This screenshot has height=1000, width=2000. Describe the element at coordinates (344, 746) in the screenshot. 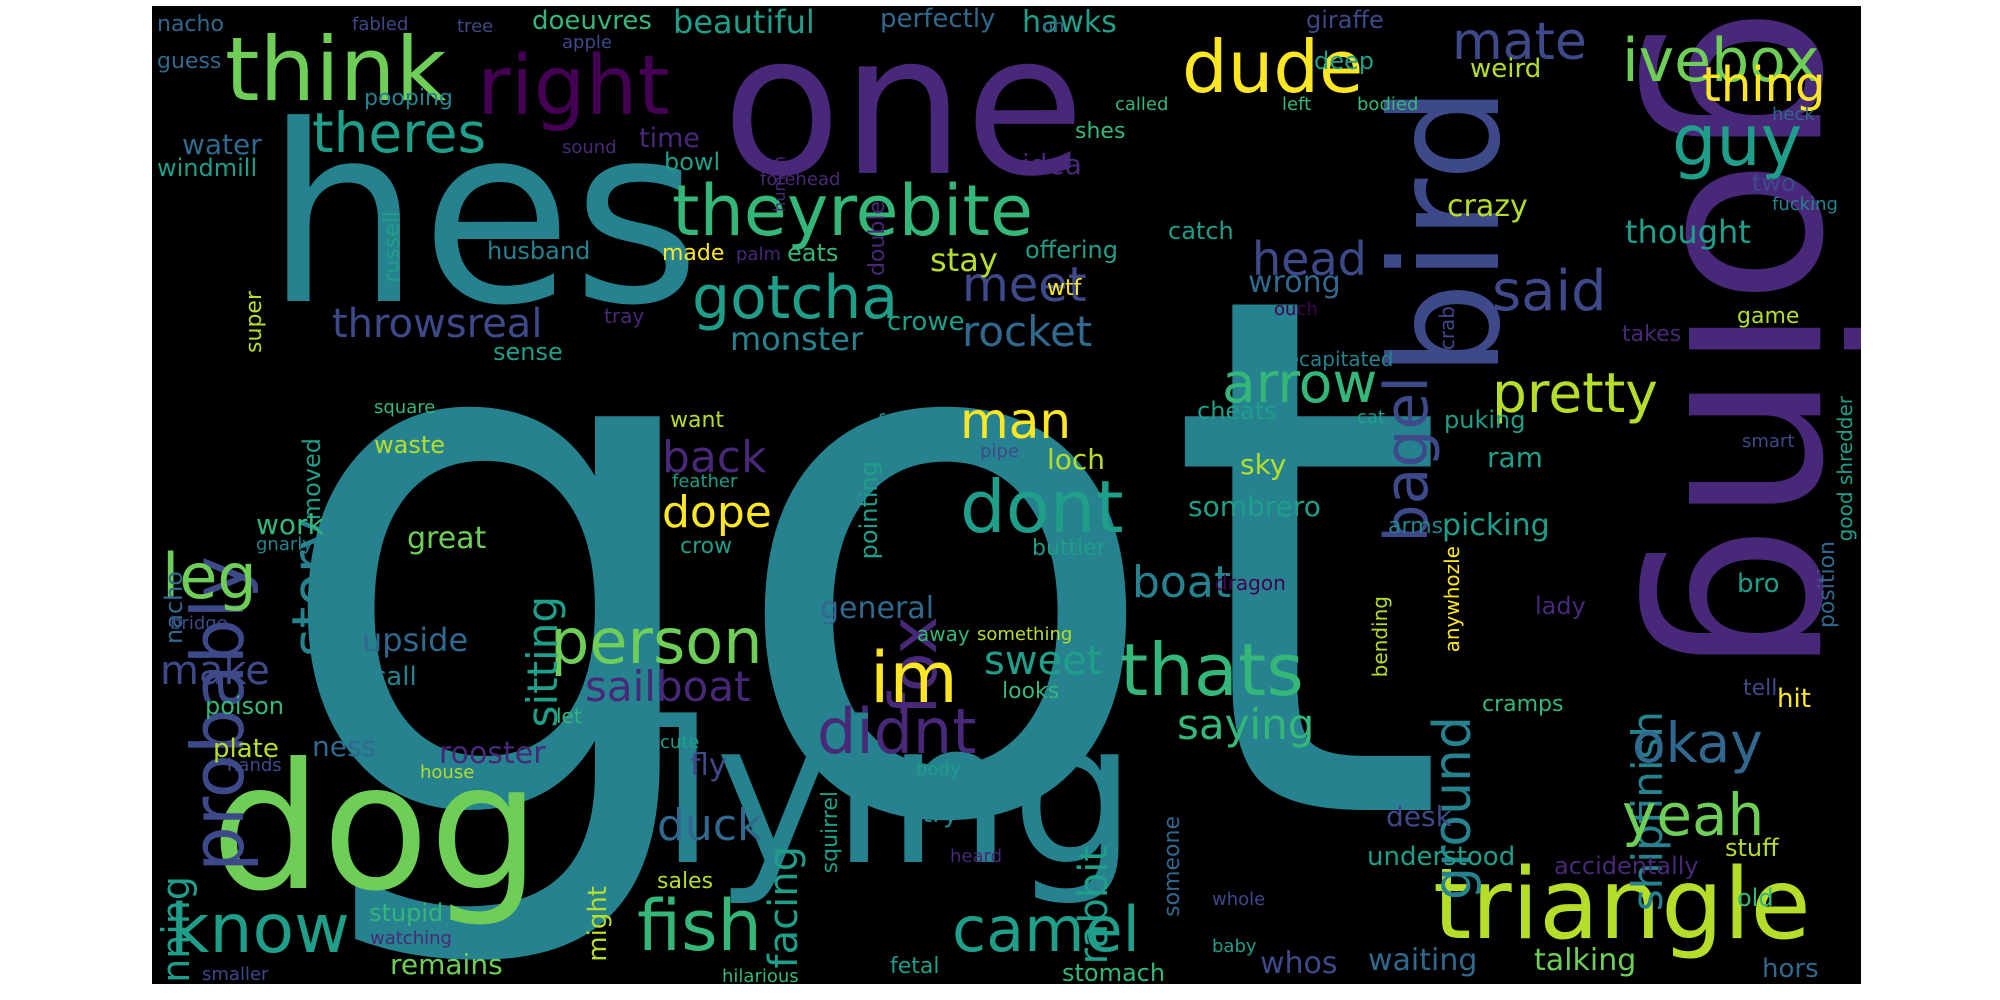

I see `word-ness: ness` at that location.